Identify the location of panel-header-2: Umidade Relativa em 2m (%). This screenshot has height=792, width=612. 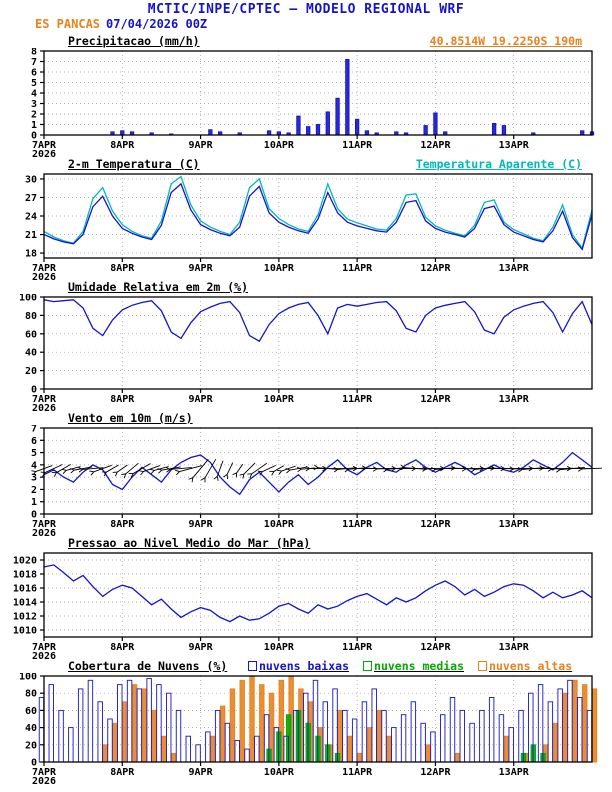
(306, 287).